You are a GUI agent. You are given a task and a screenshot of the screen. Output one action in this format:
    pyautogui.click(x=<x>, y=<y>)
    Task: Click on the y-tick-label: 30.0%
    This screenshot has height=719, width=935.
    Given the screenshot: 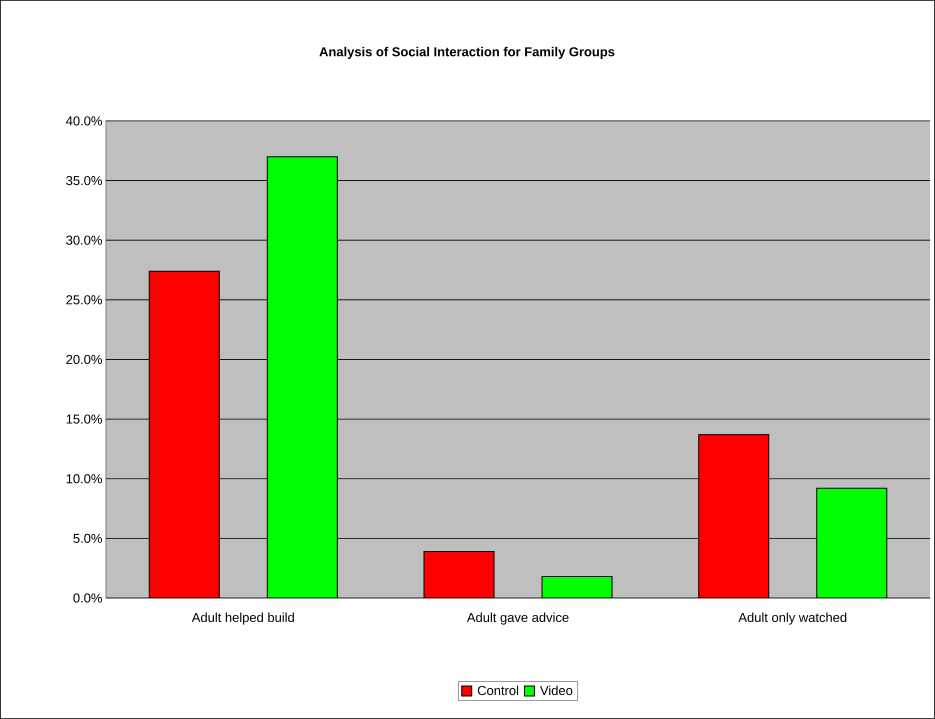 What is the action you would take?
    pyautogui.click(x=84, y=240)
    